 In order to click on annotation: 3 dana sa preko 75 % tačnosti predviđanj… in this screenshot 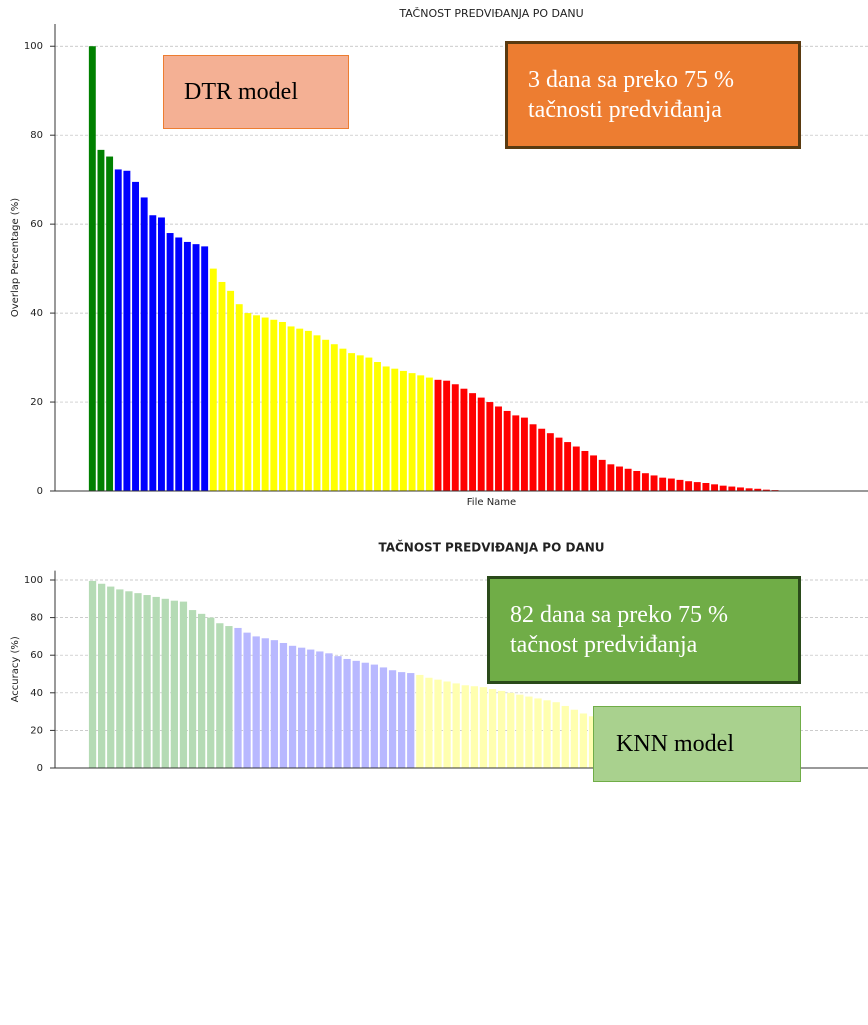, I will do `click(653, 95)`.